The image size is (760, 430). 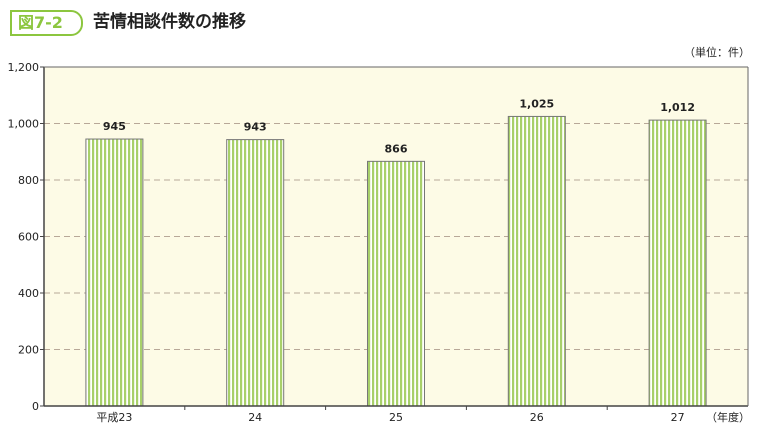 I want to click on figure-label: 図7-2, so click(x=46, y=23).